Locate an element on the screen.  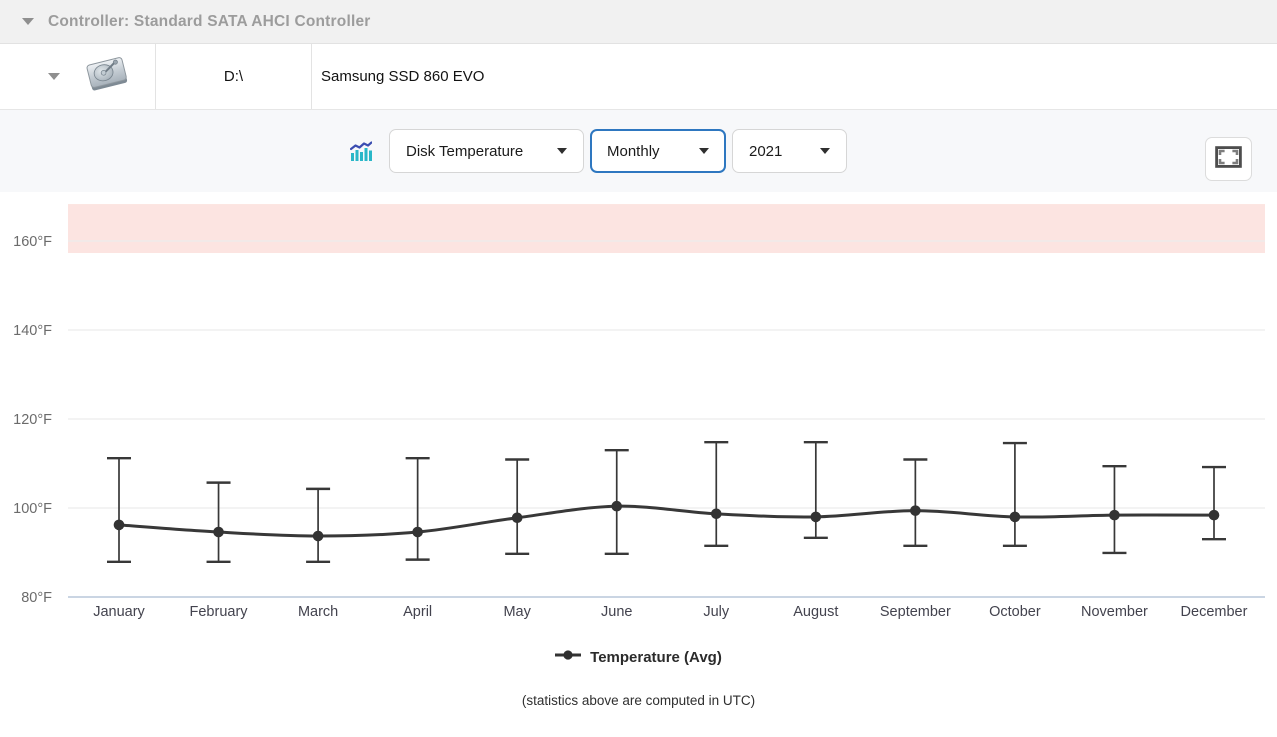
svg-text: November is located at coordinates (1114, 612).